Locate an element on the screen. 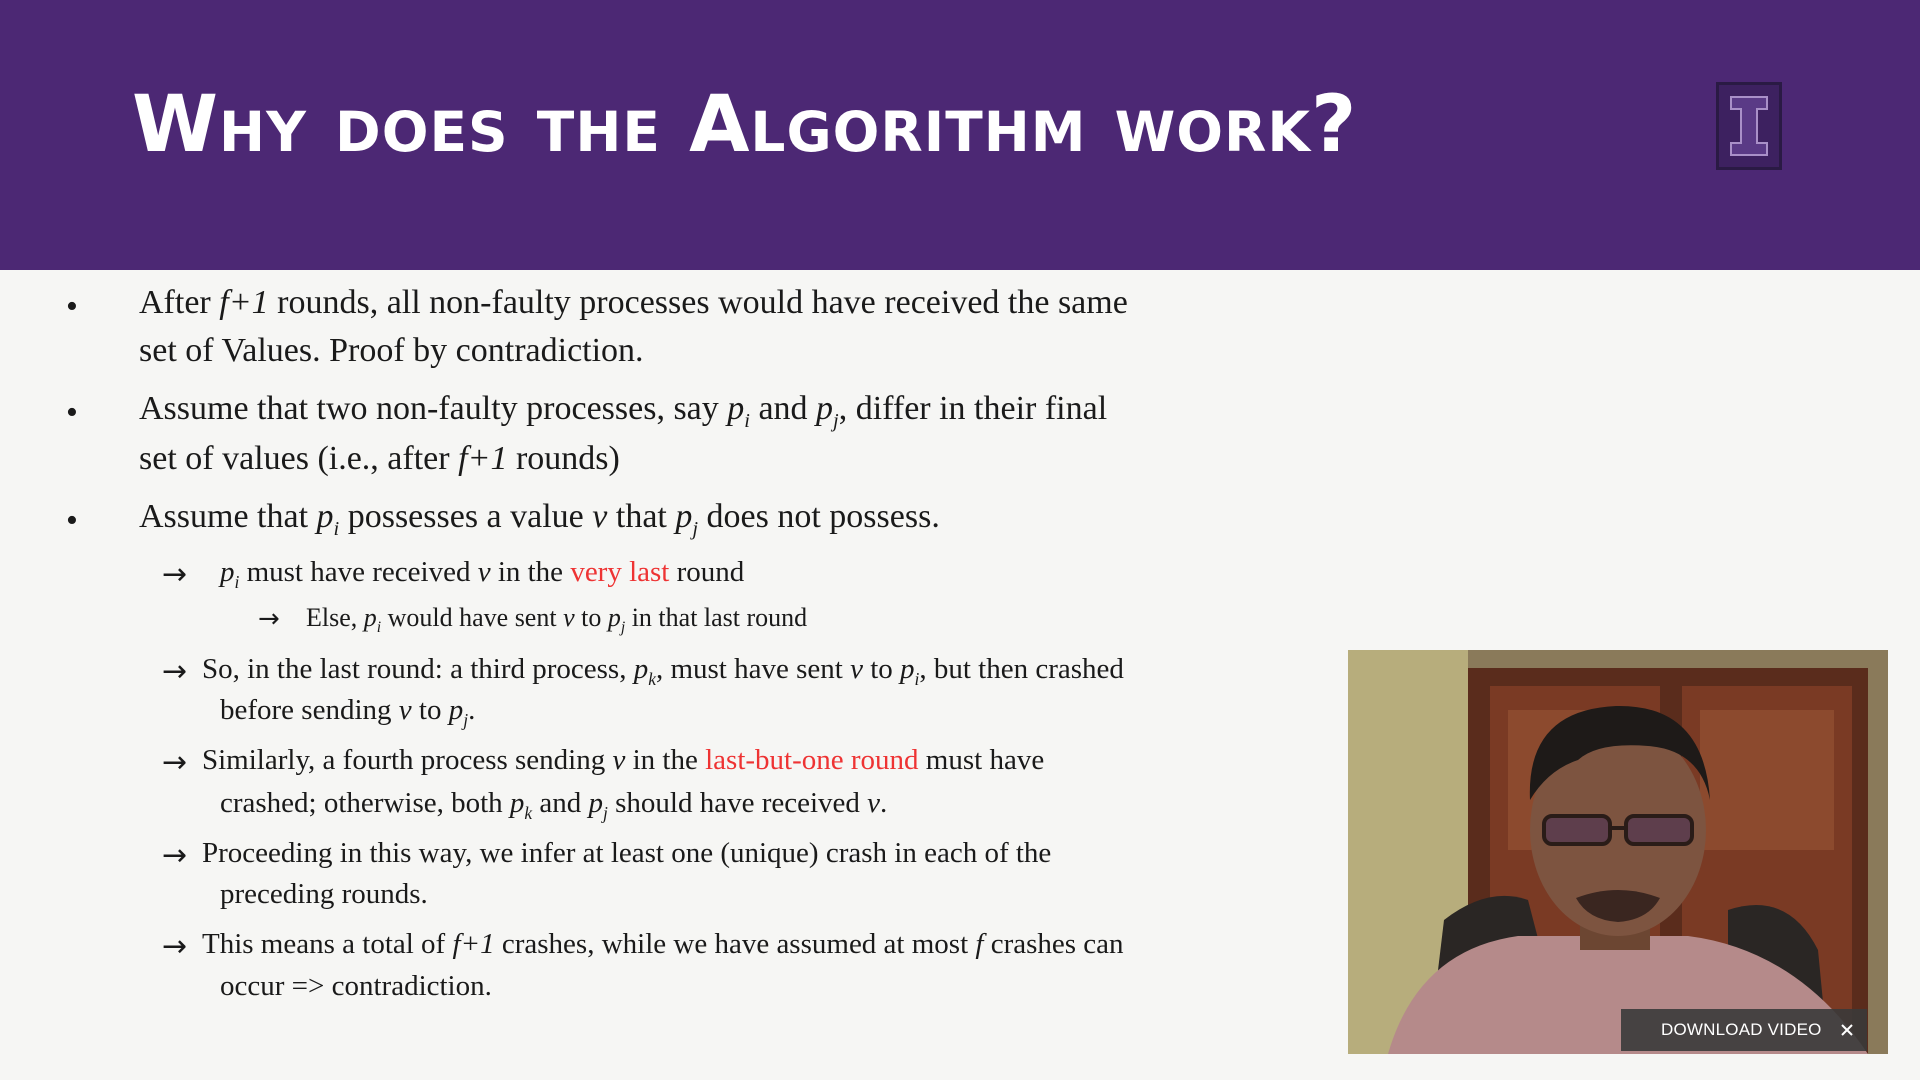 The image size is (1920, 1080). highlighted-text: last-but-one round is located at coordinates (812, 760).